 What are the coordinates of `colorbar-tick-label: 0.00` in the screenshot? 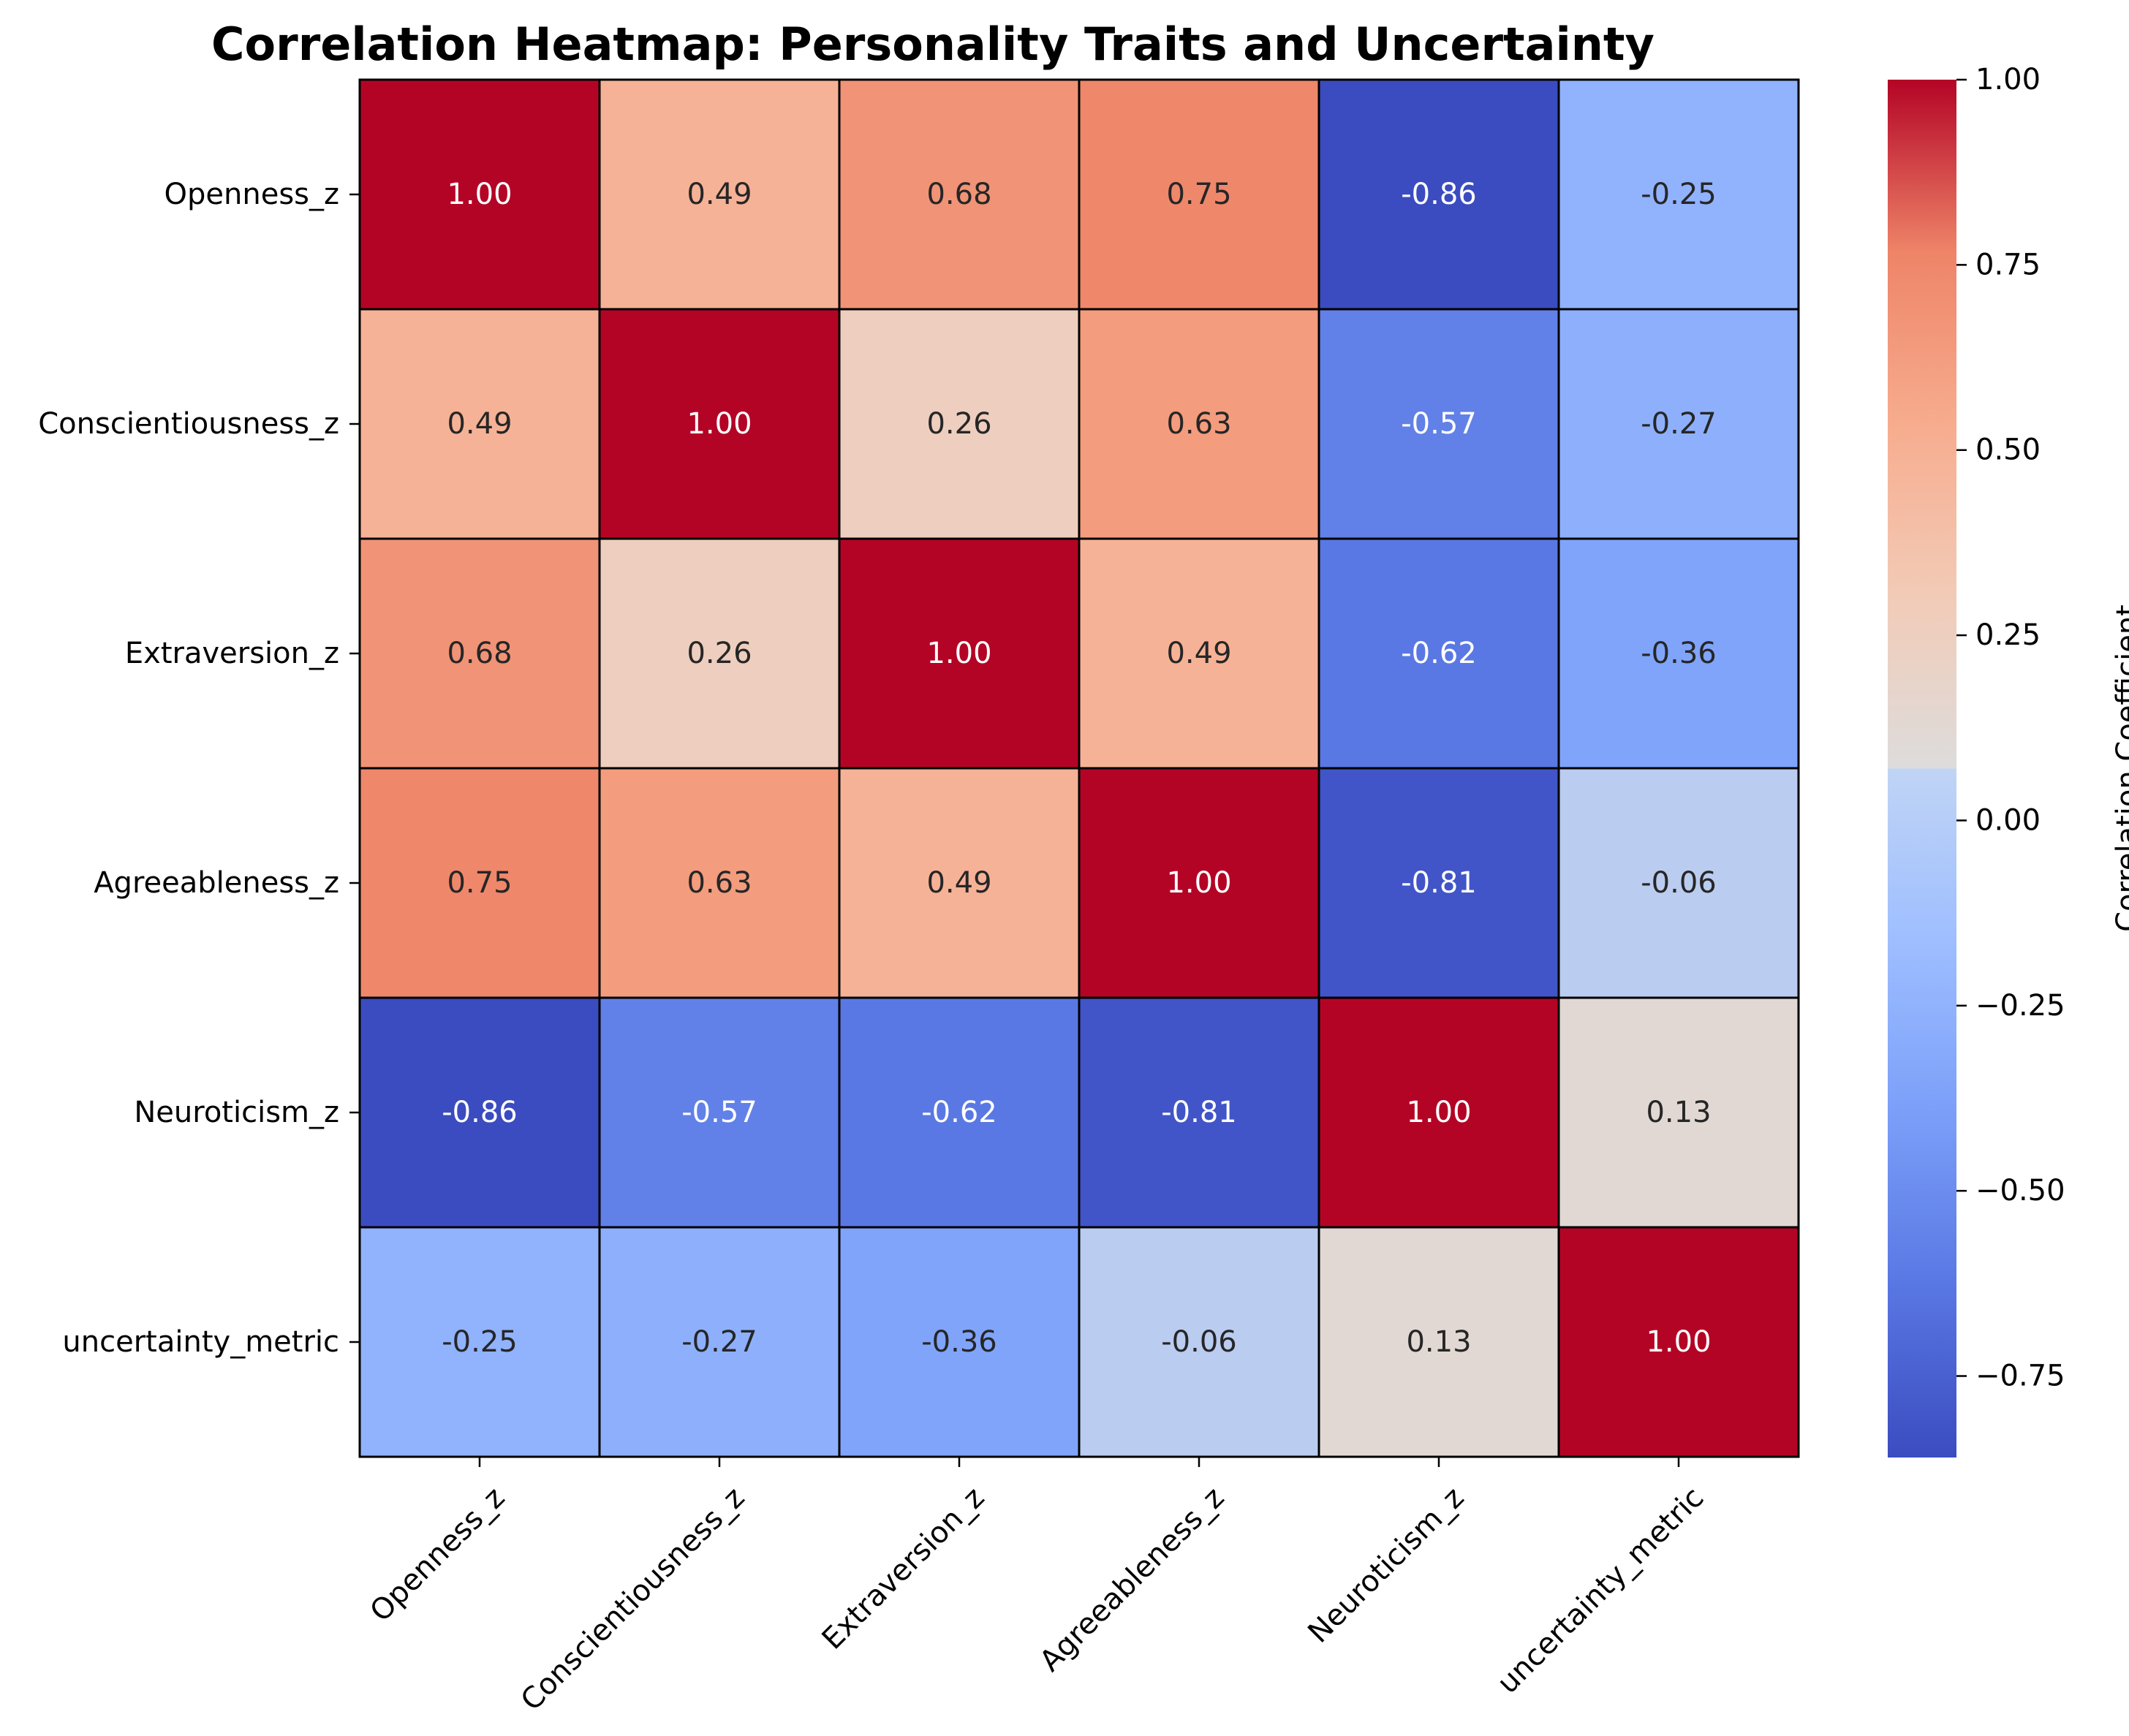 It's located at (2008, 820).